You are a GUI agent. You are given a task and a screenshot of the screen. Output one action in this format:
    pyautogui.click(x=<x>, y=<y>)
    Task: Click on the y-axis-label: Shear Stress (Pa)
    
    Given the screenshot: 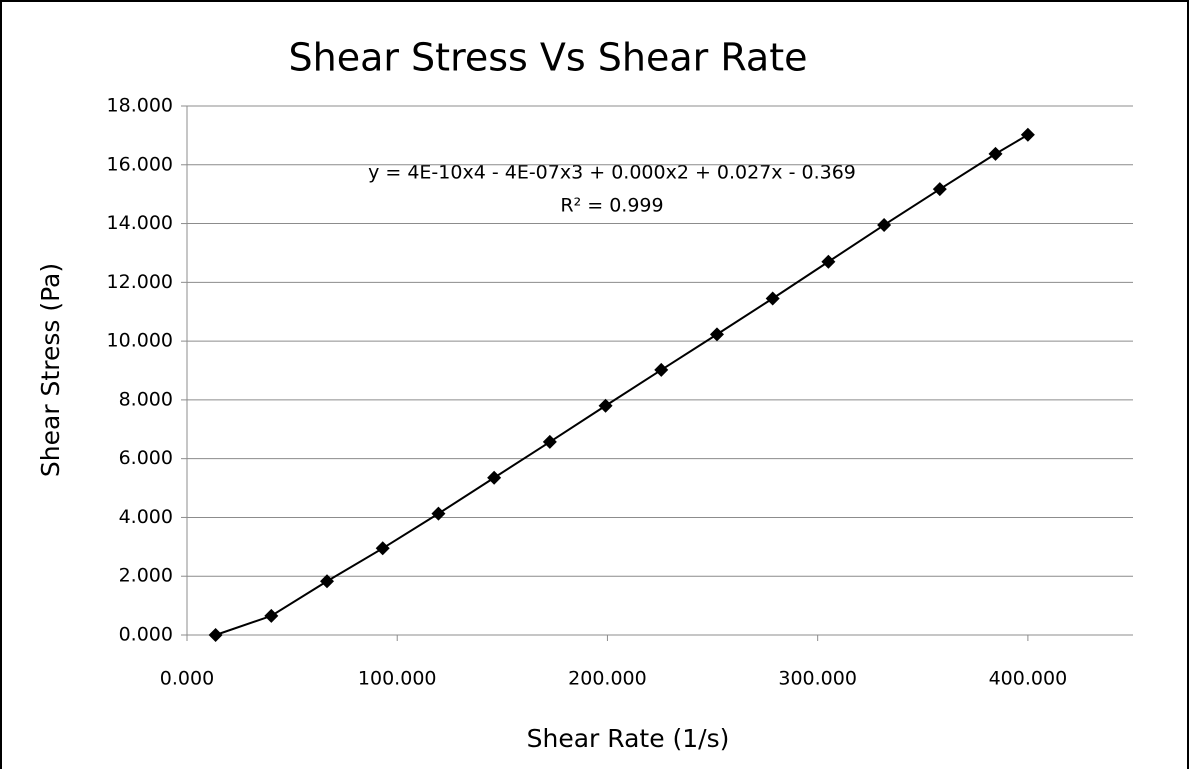 What is the action you would take?
    pyautogui.click(x=50, y=370)
    